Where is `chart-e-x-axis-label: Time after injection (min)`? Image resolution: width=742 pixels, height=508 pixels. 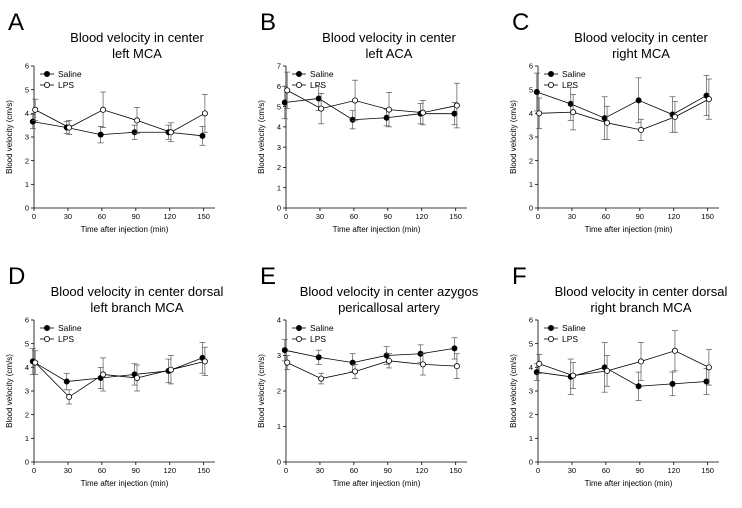
chart-e-x-axis-label: Time after injection (min) is located at coordinates (377, 483).